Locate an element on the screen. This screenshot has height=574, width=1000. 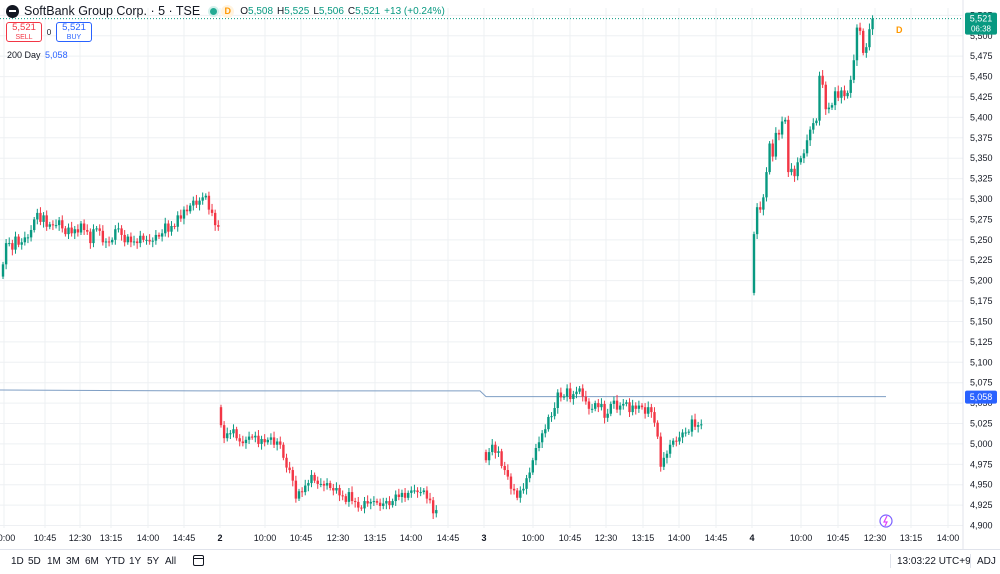
range-button-3m: 3M is located at coordinates (73, 561).